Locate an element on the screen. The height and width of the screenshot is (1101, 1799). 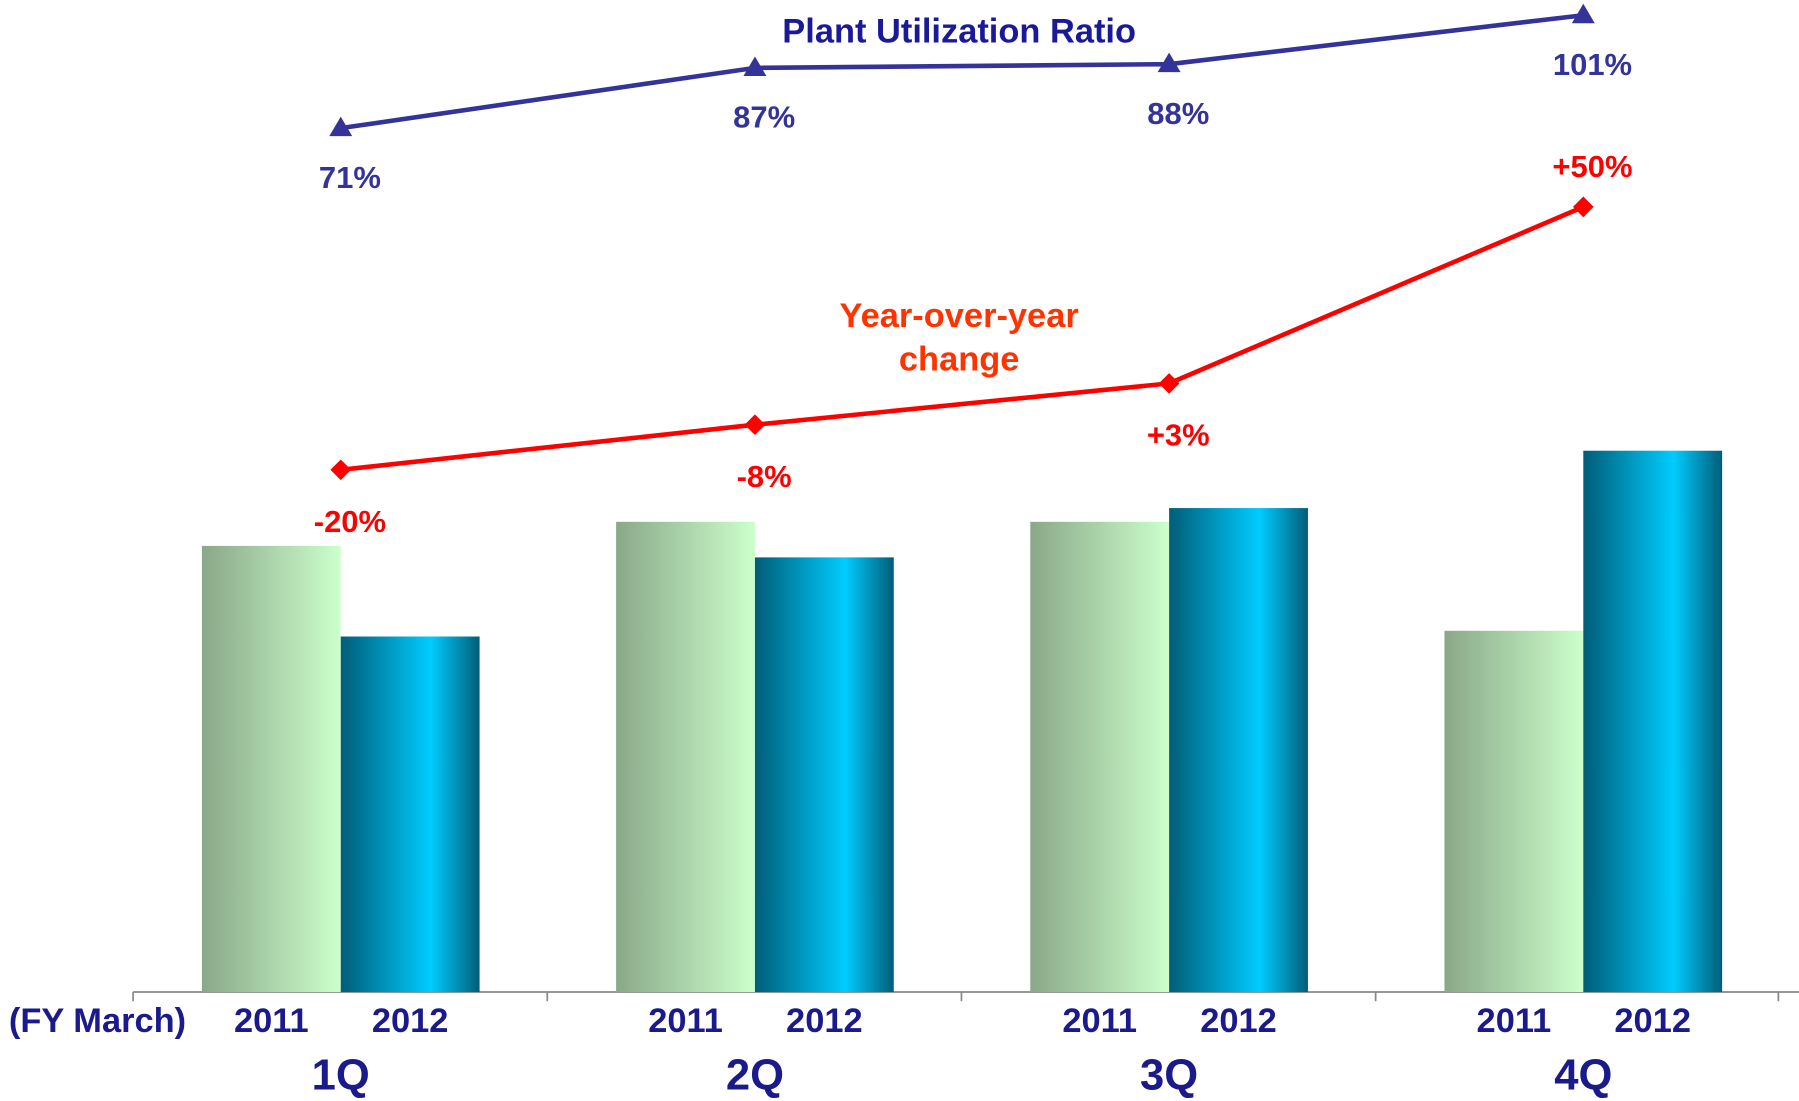
series-title: Plant Utilization Ratio is located at coordinates (959, 31).